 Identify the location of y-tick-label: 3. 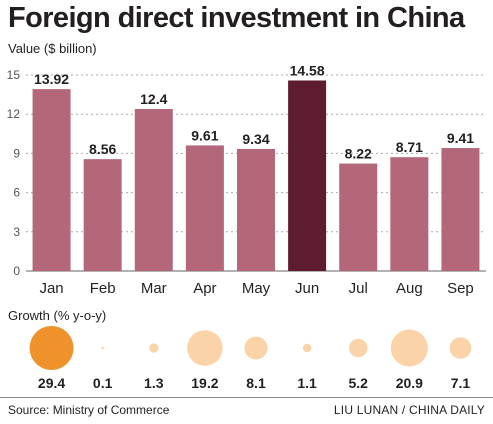
(16, 232).